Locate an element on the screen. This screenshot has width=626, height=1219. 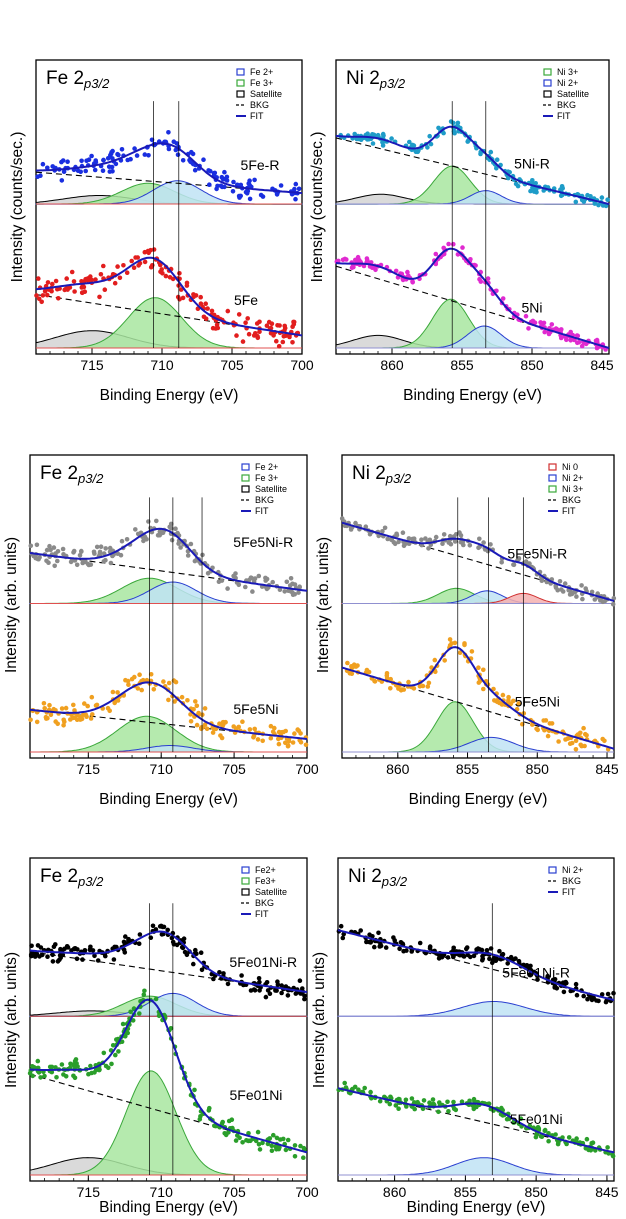
legend-swatch is located at coordinates (245, 892).